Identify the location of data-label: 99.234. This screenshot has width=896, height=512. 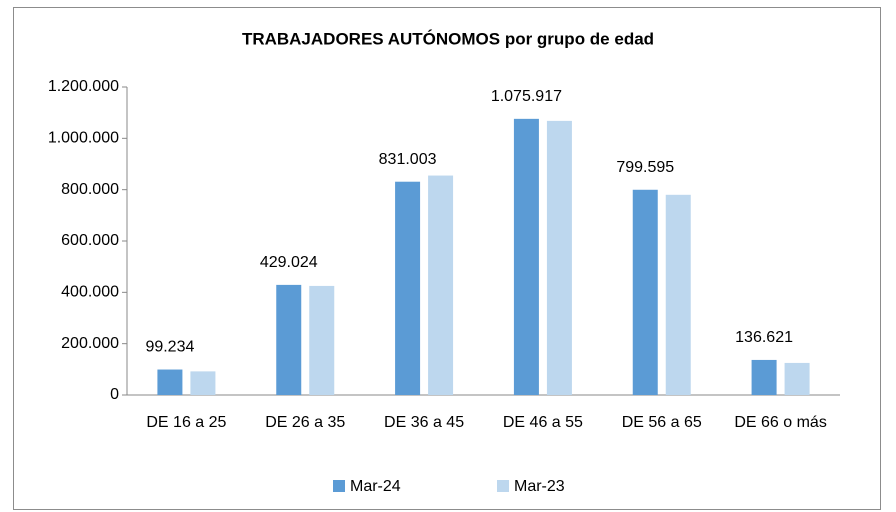
(169, 347).